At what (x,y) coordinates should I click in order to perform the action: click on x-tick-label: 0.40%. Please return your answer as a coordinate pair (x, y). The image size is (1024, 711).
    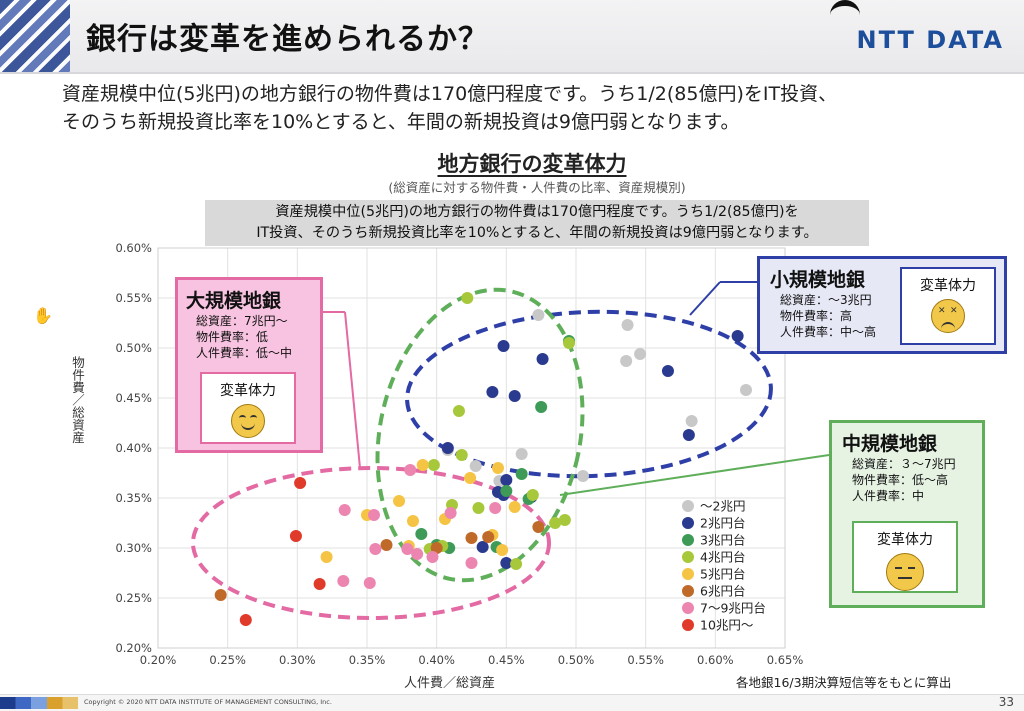
    Looking at the image, I should click on (436, 660).